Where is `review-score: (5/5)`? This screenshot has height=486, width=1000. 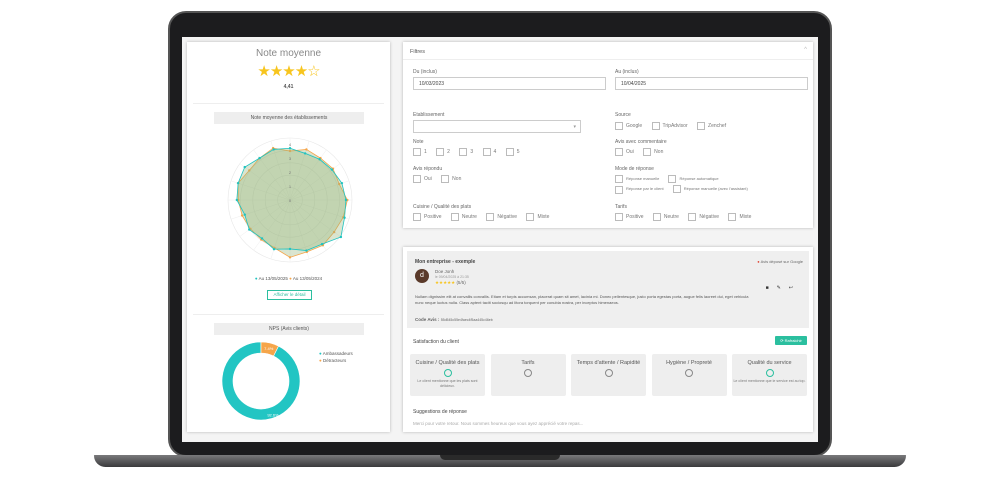 review-score: (5/5) is located at coordinates (461, 282).